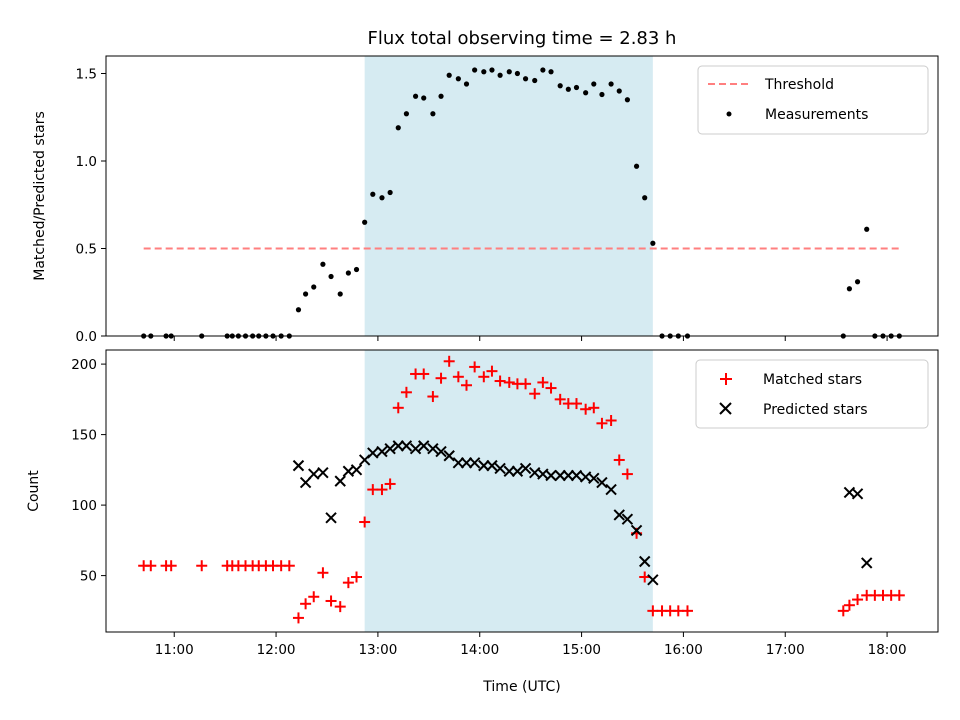 Image resolution: width=960 pixels, height=720 pixels. I want to click on series-predicted-stars, so click(582, 513).